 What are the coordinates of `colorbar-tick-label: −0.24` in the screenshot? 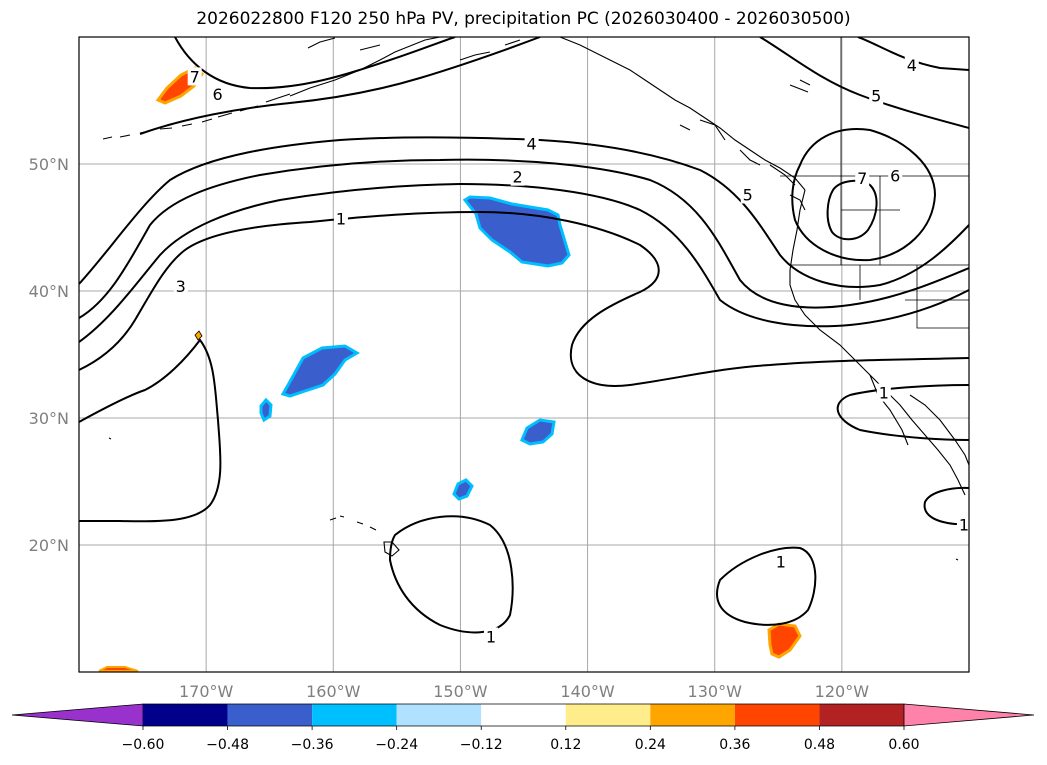 It's located at (396, 745).